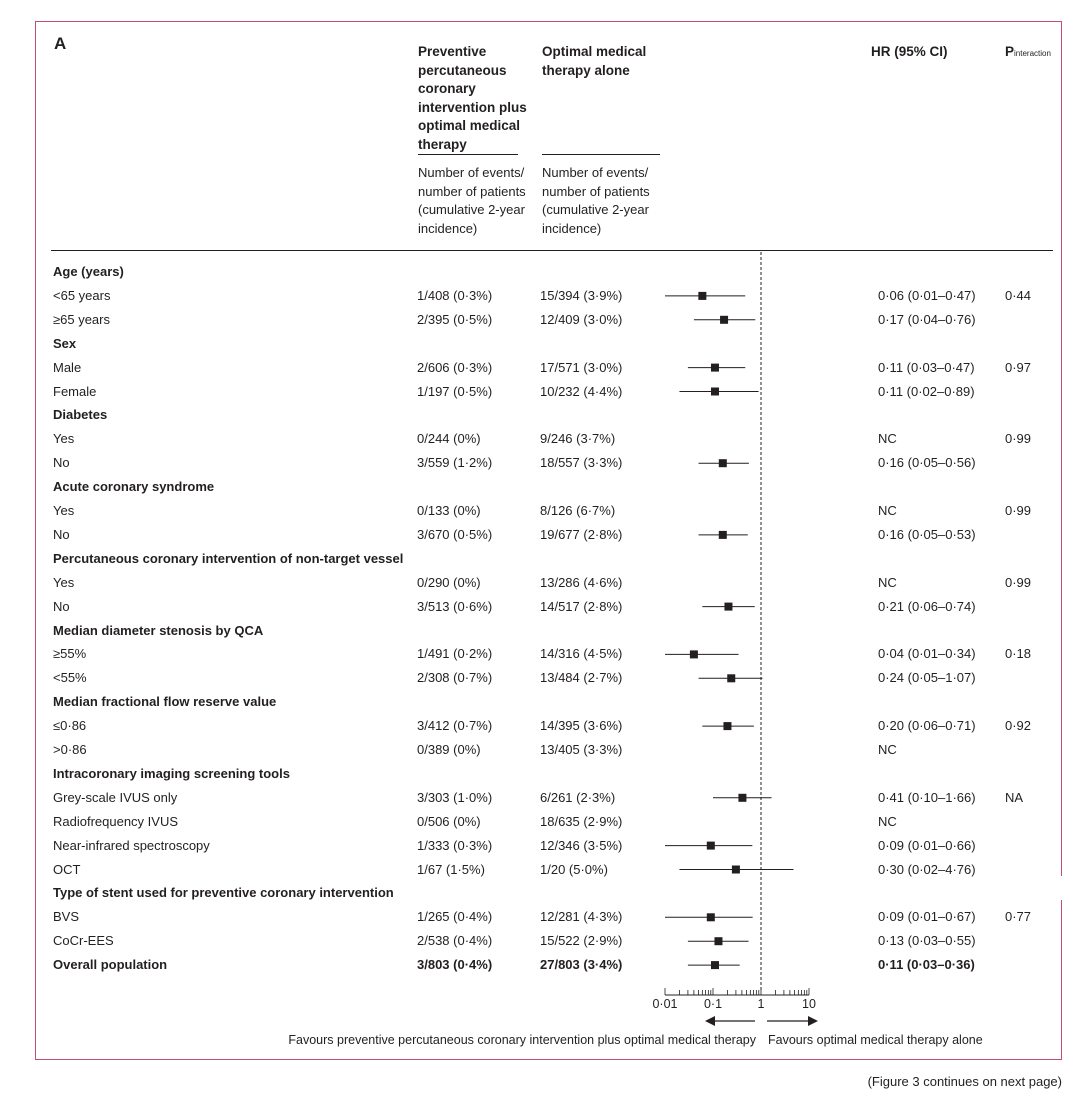 Image resolution: width=1080 pixels, height=1101 pixels. What do you see at coordinates (581, 391) in the screenshot?
I see `omt-cell: 10/232 (4·4%)` at bounding box center [581, 391].